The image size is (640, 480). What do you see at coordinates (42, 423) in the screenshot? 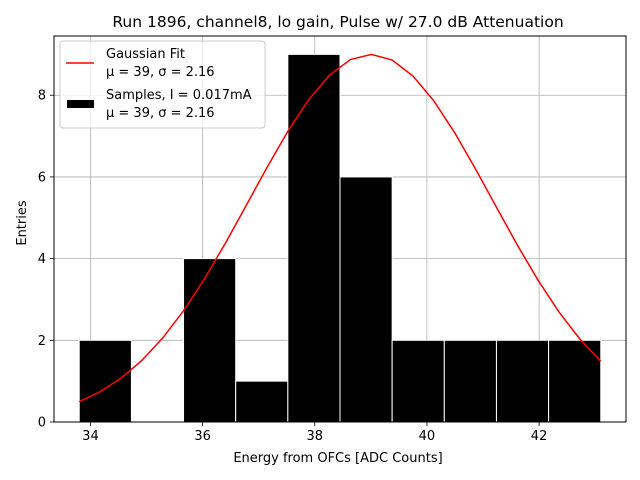
I see `y-tick-label: 0` at bounding box center [42, 423].